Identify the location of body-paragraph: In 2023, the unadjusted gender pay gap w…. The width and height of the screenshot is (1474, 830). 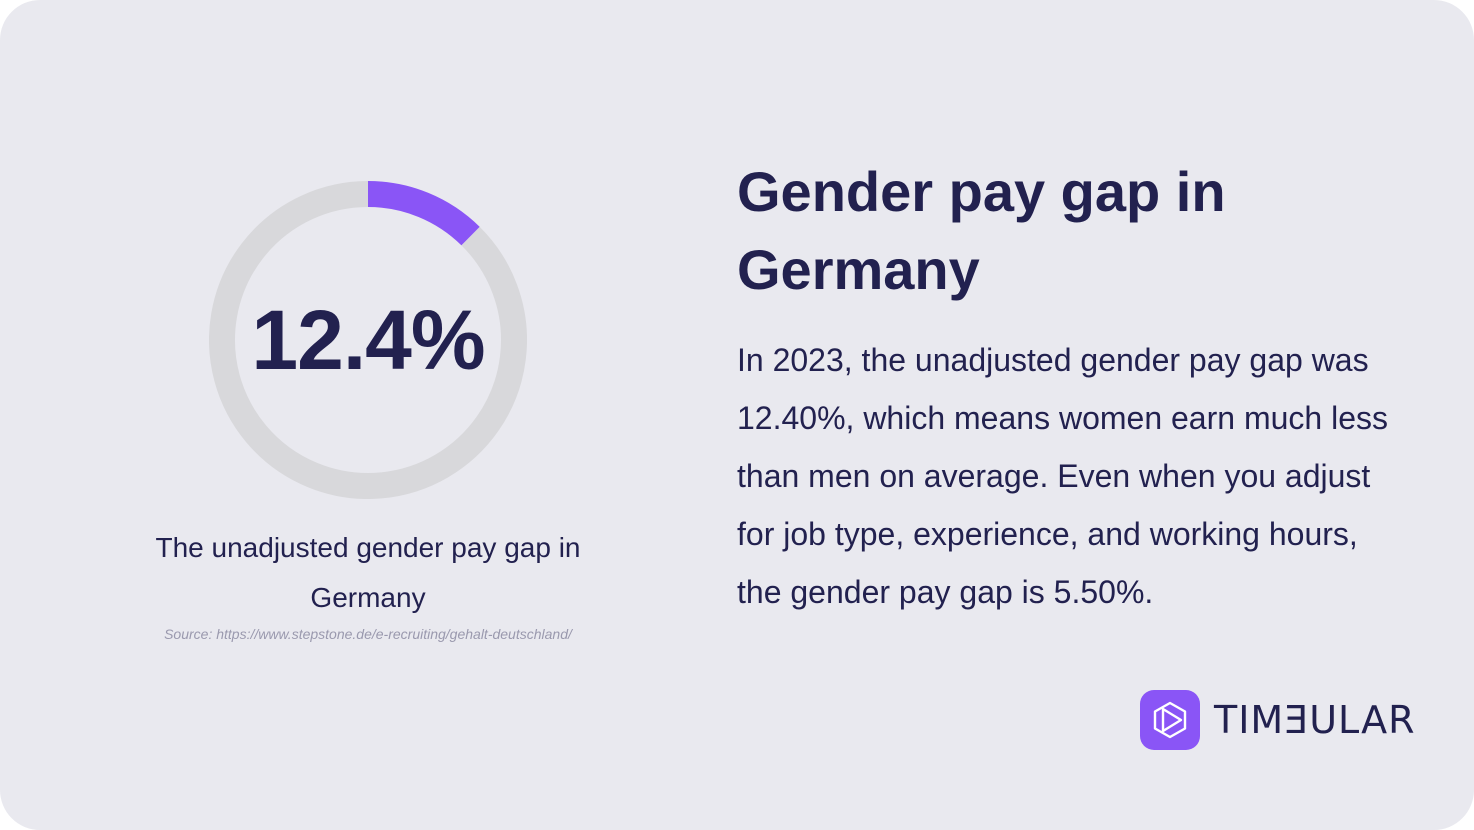
(1062, 476).